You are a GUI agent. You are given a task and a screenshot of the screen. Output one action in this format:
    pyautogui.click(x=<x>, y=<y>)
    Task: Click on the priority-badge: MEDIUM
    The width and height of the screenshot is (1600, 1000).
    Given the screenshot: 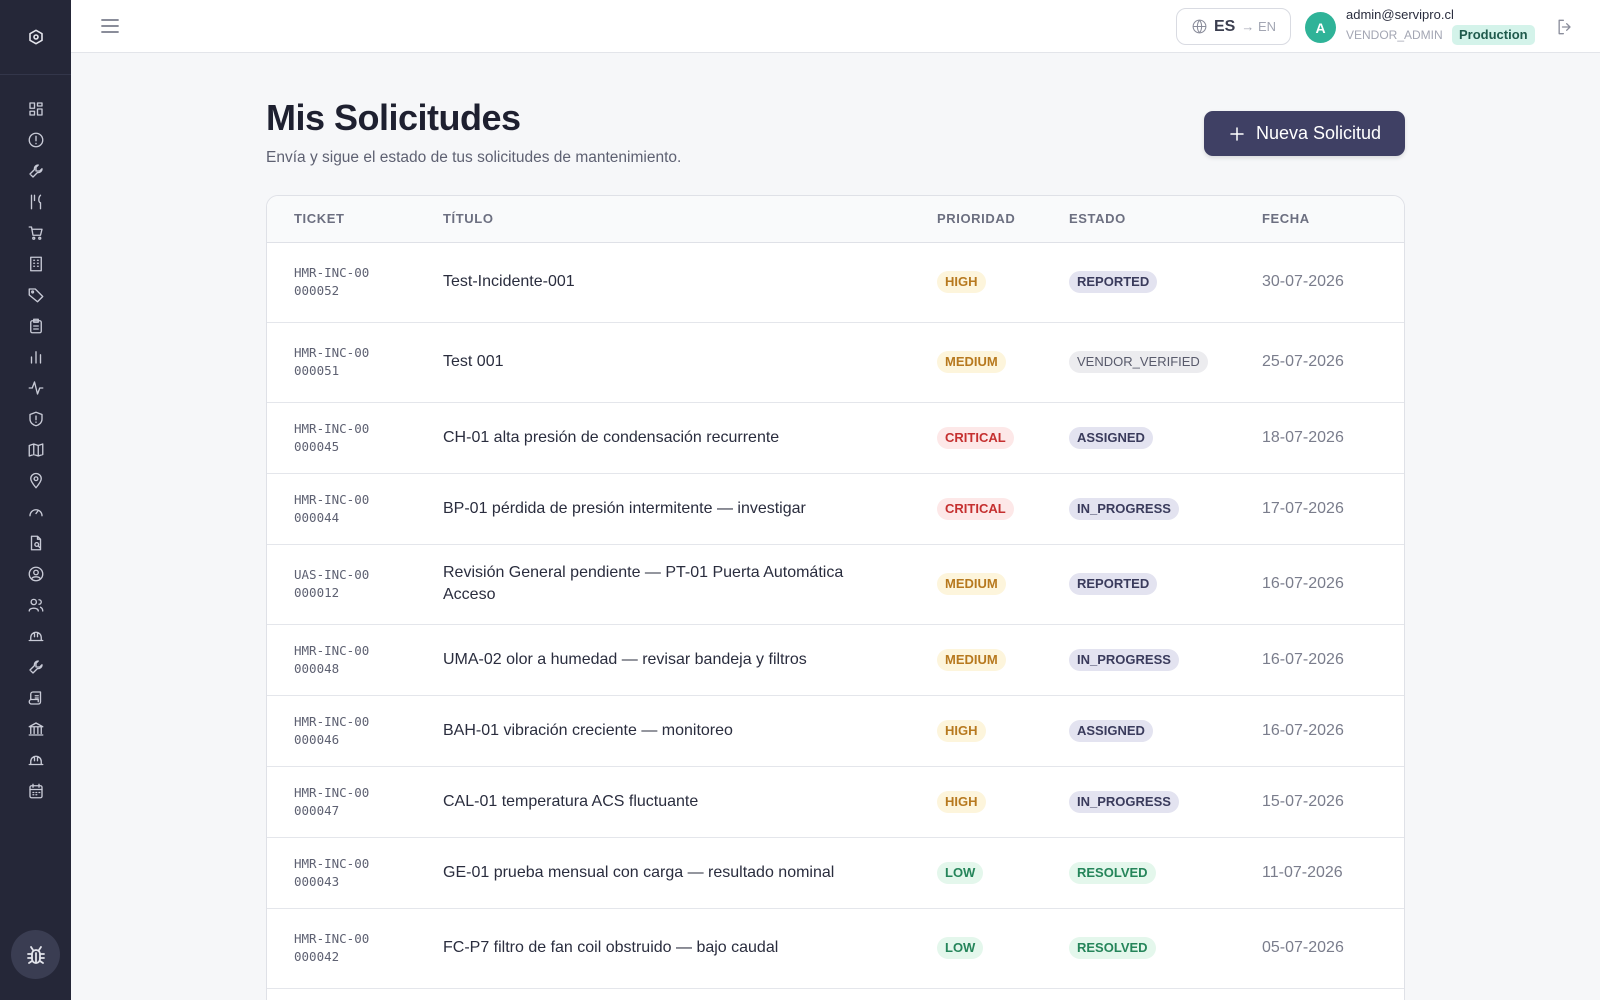 What is the action you would take?
    pyautogui.click(x=971, y=584)
    